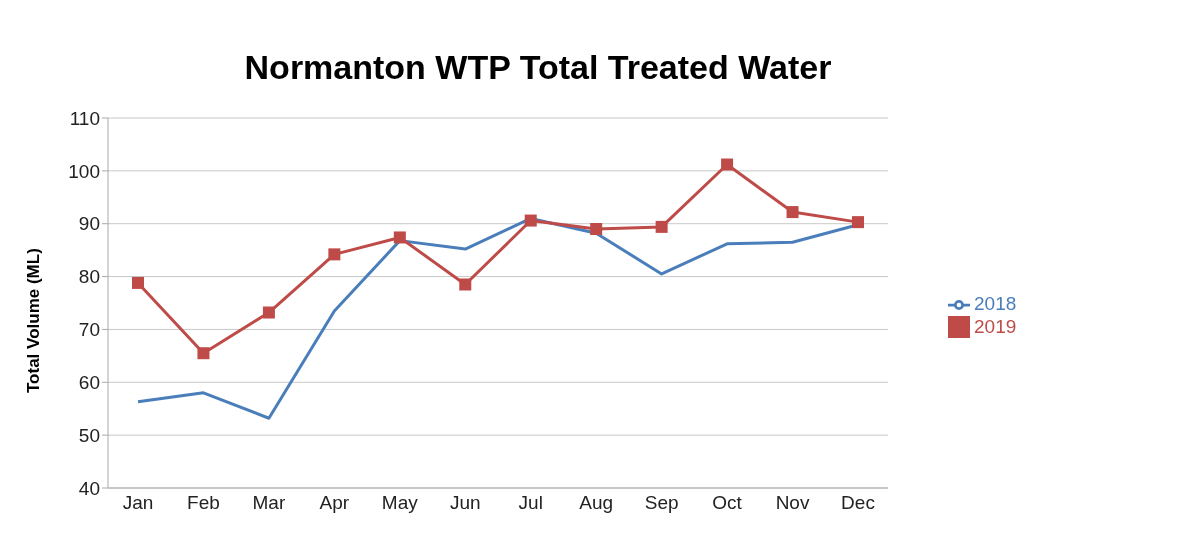 Image resolution: width=1179 pixels, height=541 pixels. What do you see at coordinates (995, 326) in the screenshot?
I see `legend-label: 2019` at bounding box center [995, 326].